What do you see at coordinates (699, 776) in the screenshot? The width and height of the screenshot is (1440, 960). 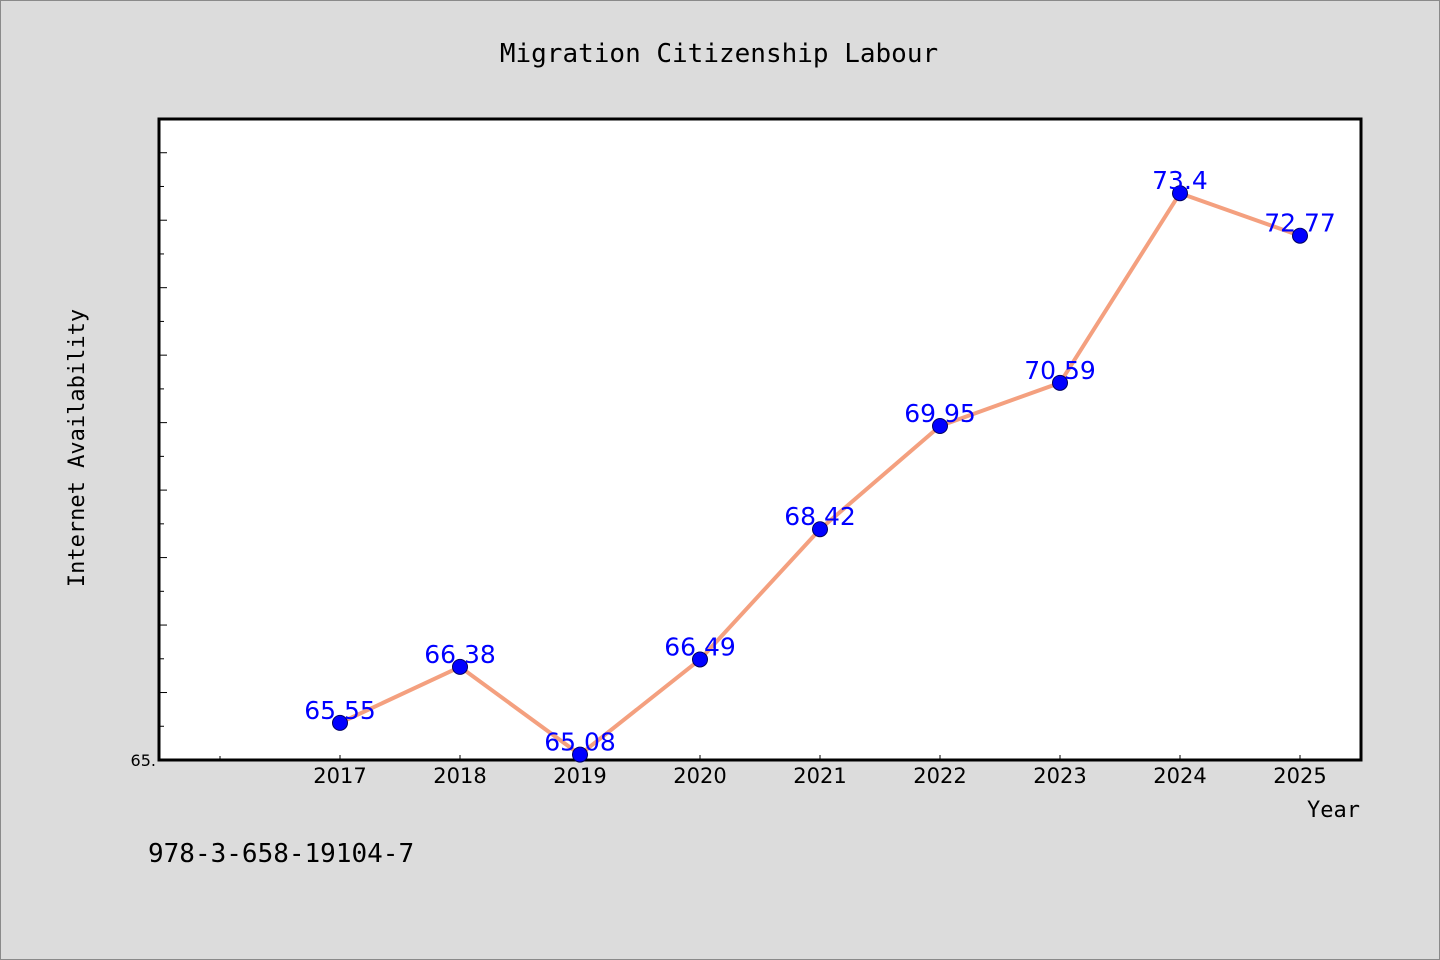 I see `x-tick-label: 2020` at bounding box center [699, 776].